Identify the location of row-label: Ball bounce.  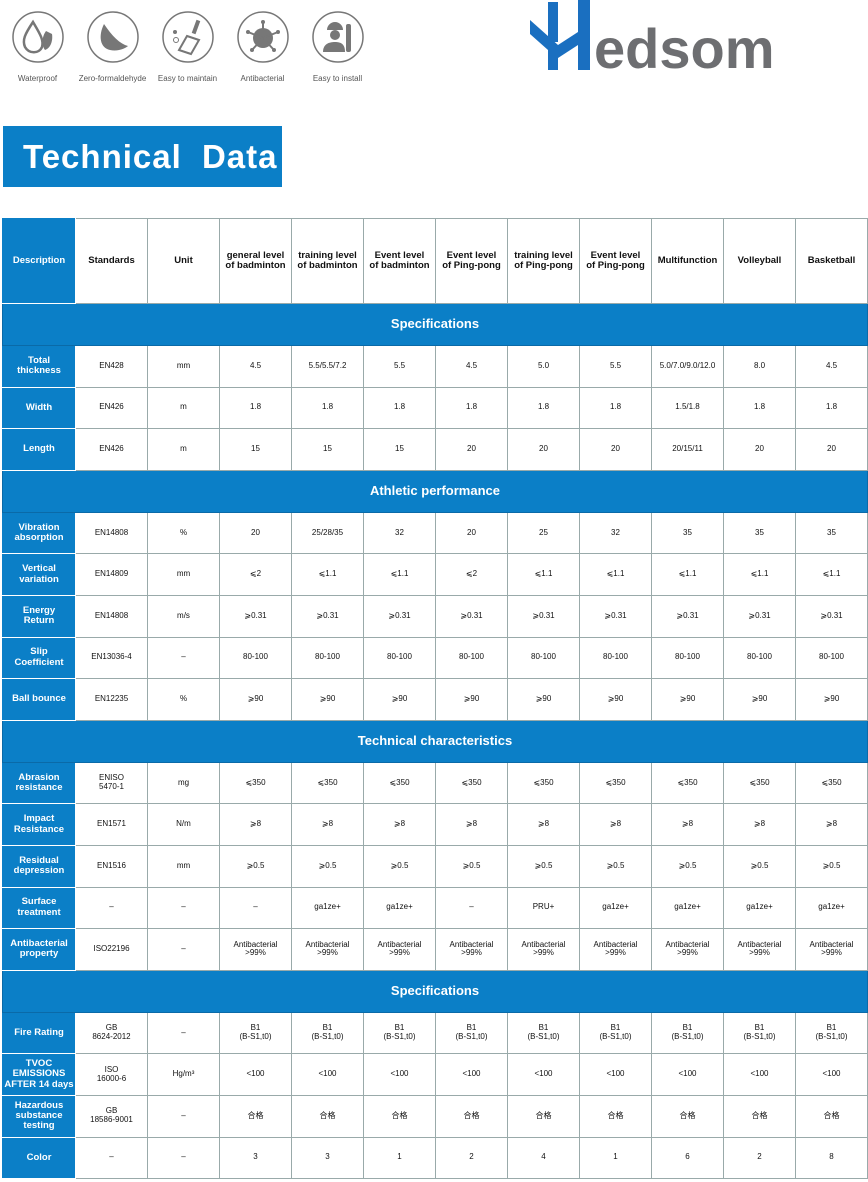
(39, 699).